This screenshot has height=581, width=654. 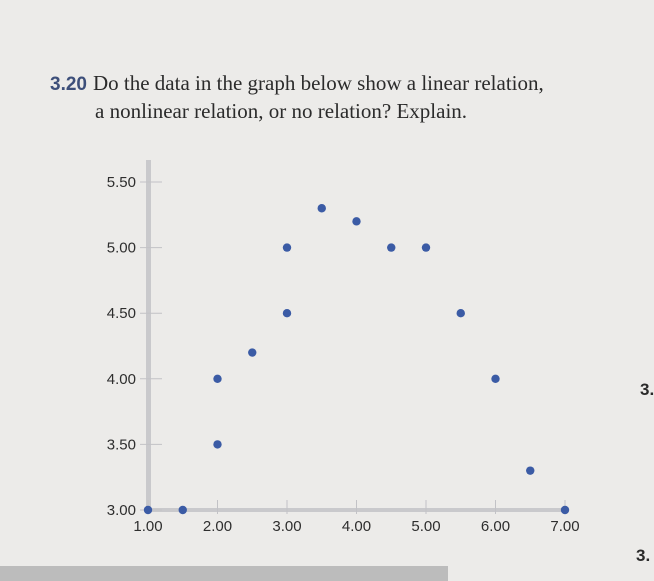 I want to click on x-tick-label: 7.00, so click(x=564, y=526).